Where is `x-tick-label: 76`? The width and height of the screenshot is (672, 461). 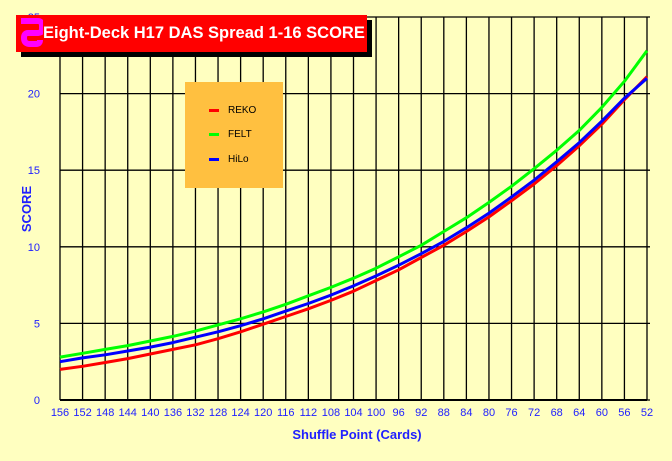 x-tick-label: 76 is located at coordinates (511, 413).